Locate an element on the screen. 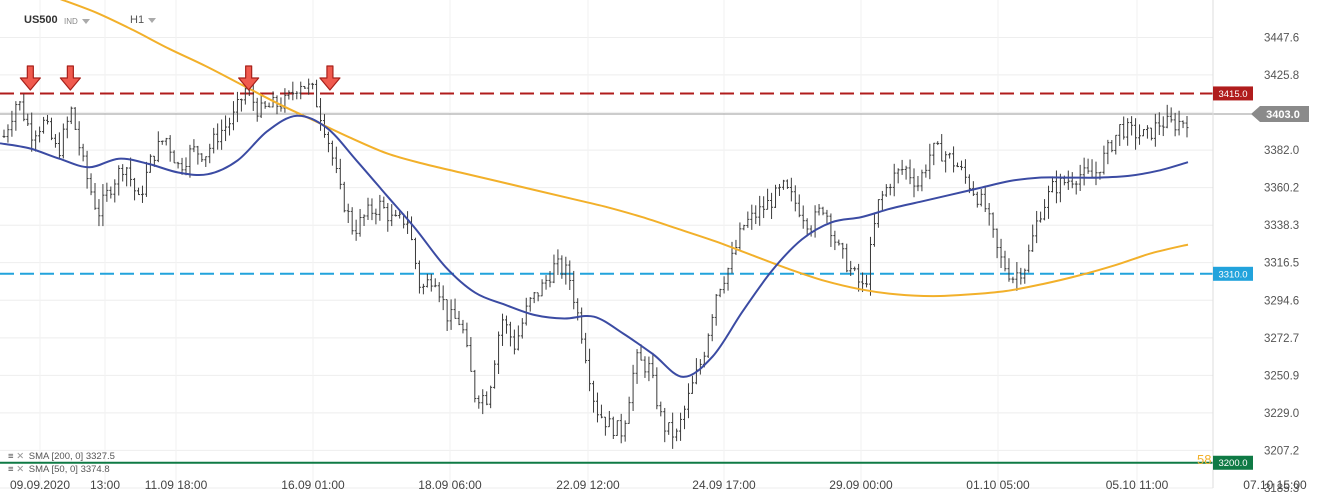  x-tick-label: 29.09 00:00 is located at coordinates (861, 485).